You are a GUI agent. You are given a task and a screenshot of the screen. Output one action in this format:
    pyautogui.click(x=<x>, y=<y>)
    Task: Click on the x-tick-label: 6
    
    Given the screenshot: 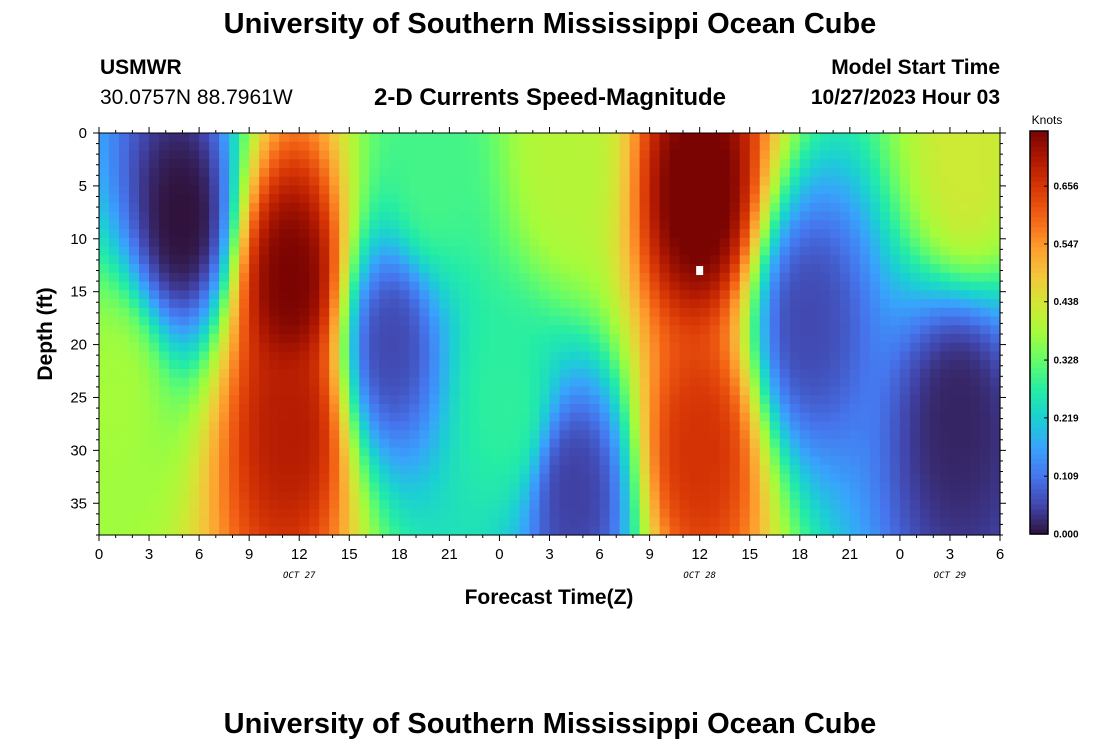 What is the action you would take?
    pyautogui.click(x=599, y=554)
    